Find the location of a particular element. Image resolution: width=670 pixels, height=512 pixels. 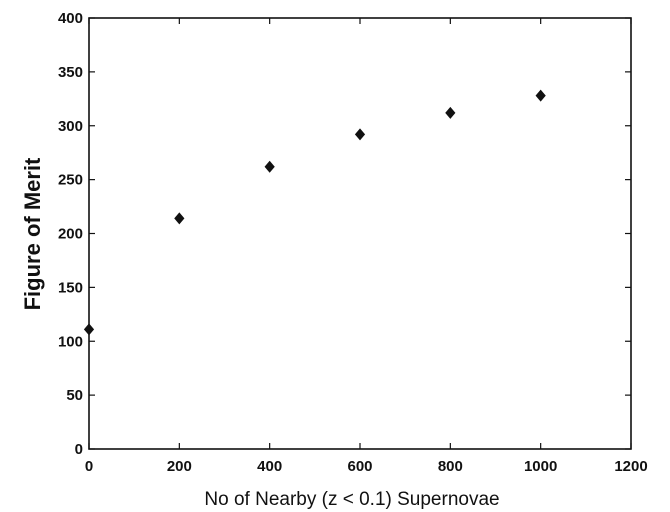

x-tick-label: 800 is located at coordinates (450, 466).